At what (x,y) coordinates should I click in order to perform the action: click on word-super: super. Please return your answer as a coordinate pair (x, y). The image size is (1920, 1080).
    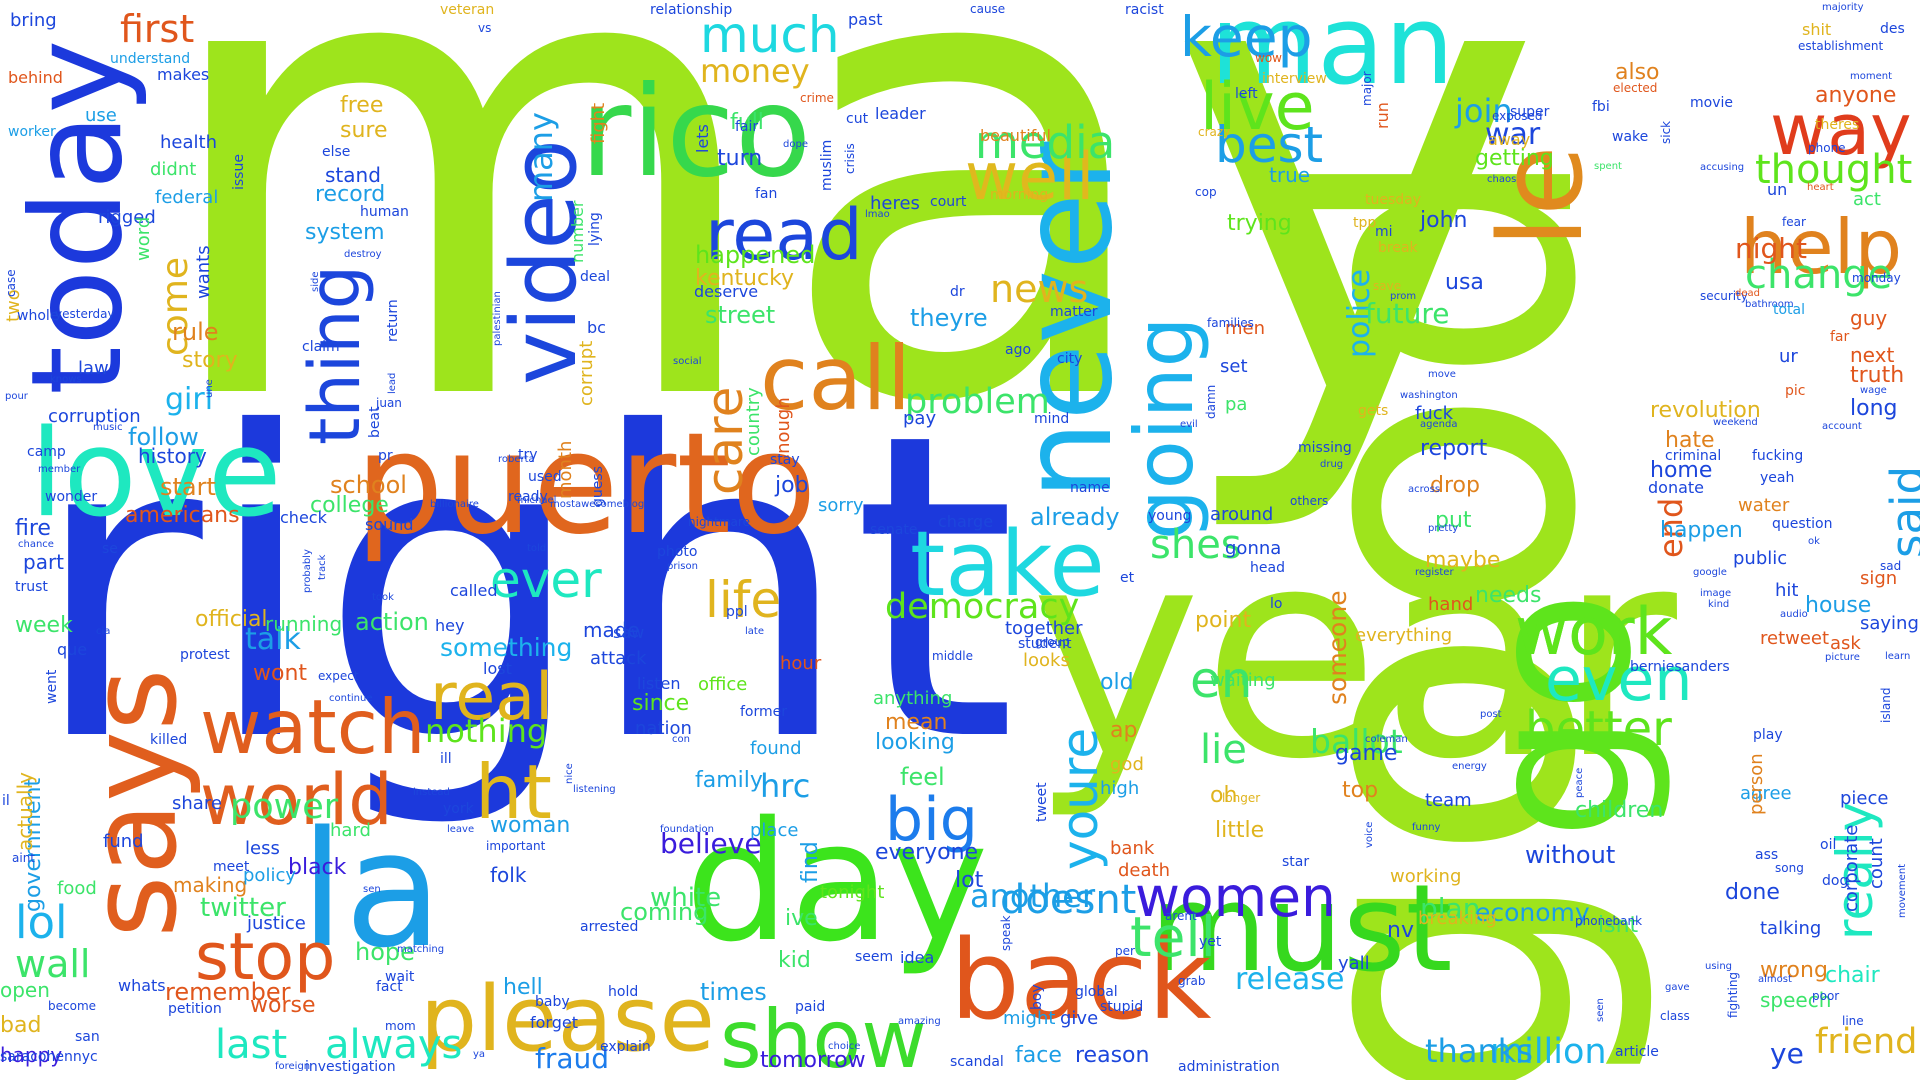
    Looking at the image, I should click on (1530, 112).